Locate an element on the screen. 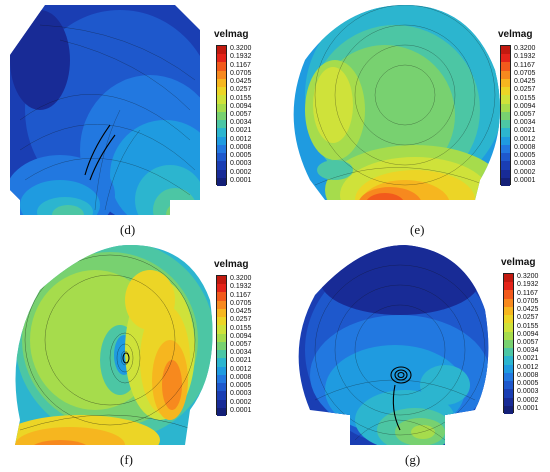 The width and height of the screenshot is (550, 472). legend-level-label: 0.0021 is located at coordinates (525, 131).